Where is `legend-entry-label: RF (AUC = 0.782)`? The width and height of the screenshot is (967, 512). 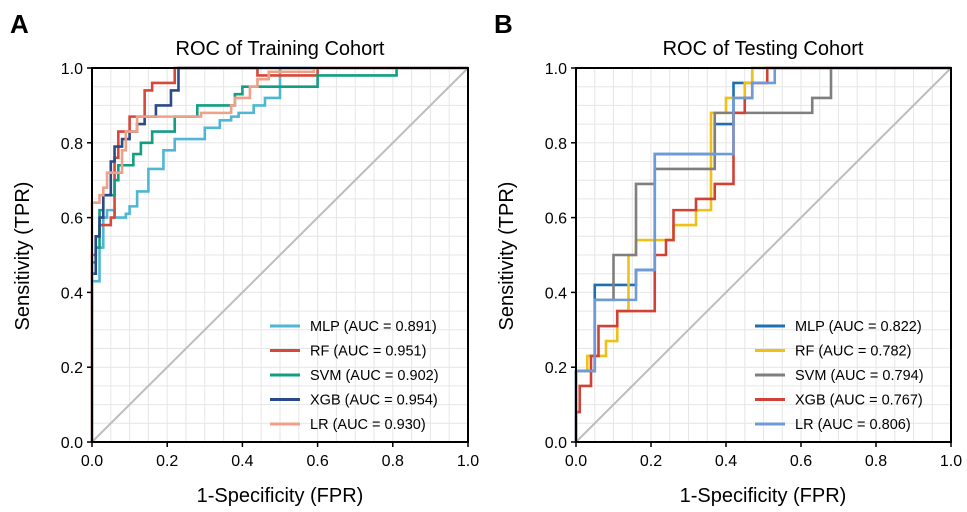 legend-entry-label: RF (AUC = 0.782) is located at coordinates (853, 352).